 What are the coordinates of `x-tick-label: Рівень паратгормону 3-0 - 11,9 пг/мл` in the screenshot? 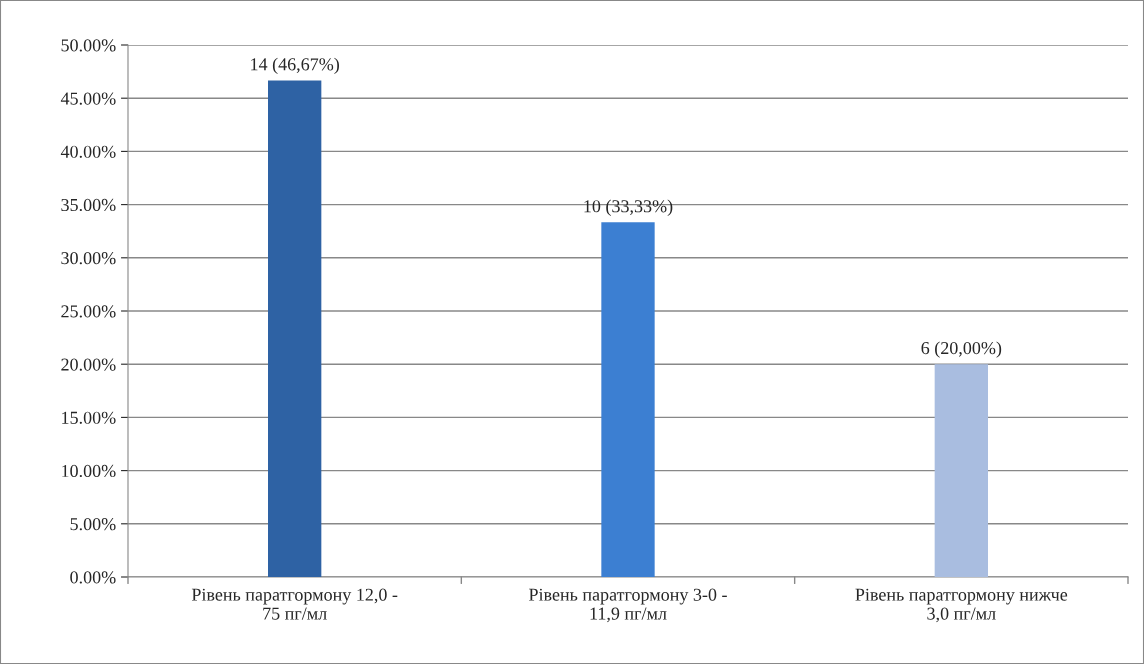 It's located at (628, 605).